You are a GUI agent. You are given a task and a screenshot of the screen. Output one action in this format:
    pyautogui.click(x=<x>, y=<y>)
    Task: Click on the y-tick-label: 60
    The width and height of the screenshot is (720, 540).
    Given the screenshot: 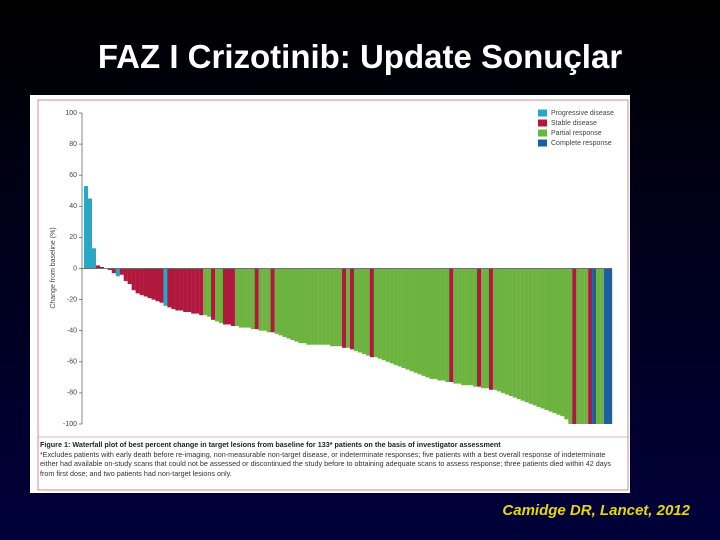 What is the action you would take?
    pyautogui.click(x=73, y=175)
    